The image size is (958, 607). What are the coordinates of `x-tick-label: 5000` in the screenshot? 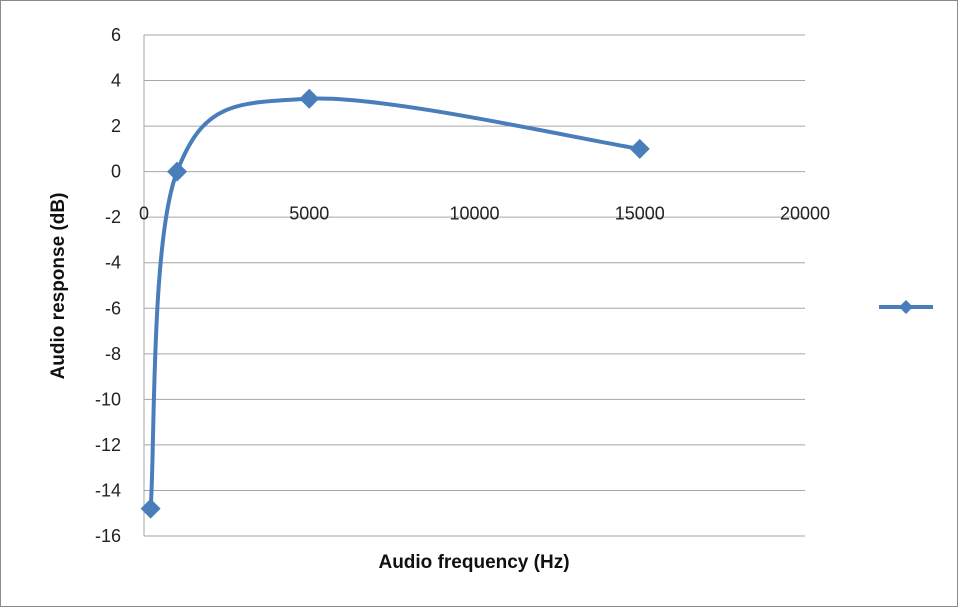 It's located at (309, 214).